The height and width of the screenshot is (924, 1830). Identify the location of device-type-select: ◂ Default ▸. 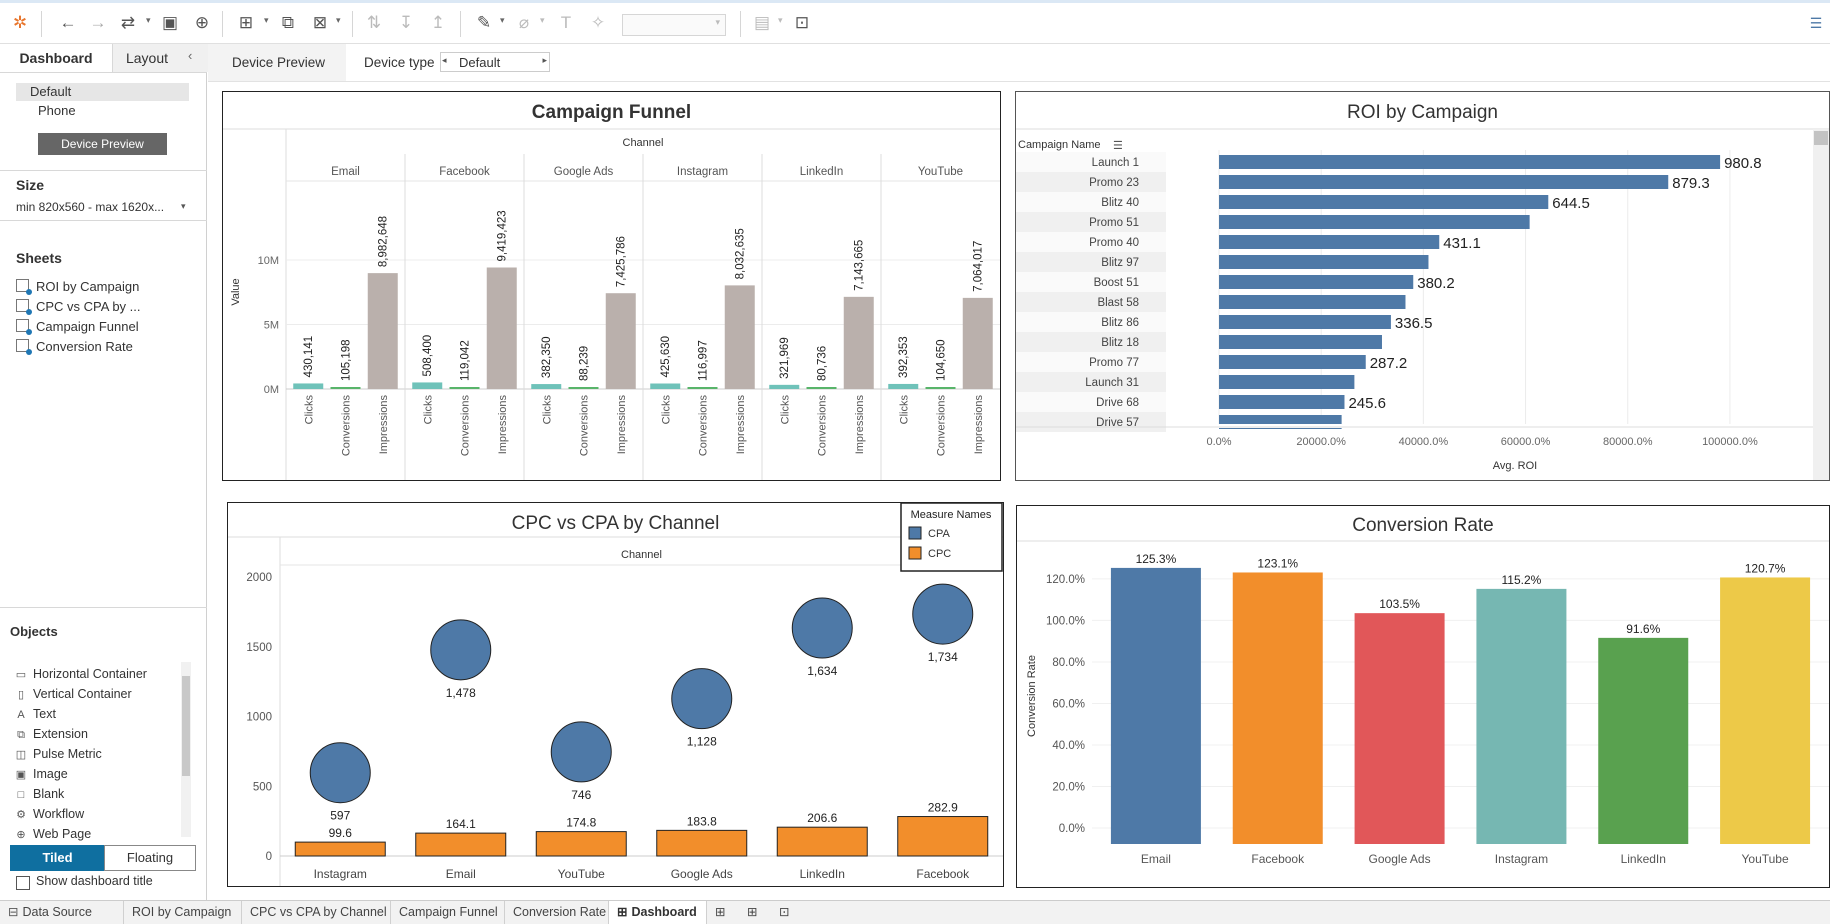
(495, 62).